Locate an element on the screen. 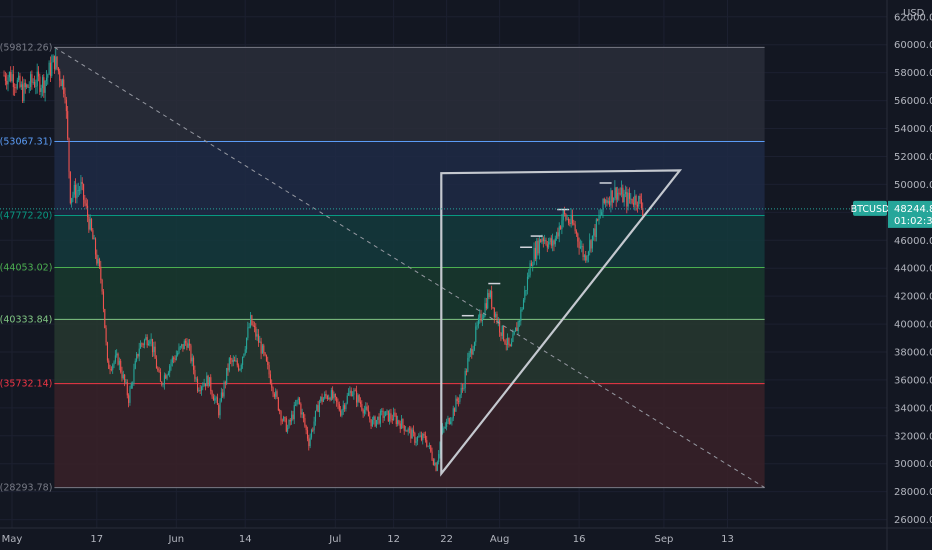 This screenshot has height=550, width=932. y-tick-label: 44000.00 is located at coordinates (913, 269).